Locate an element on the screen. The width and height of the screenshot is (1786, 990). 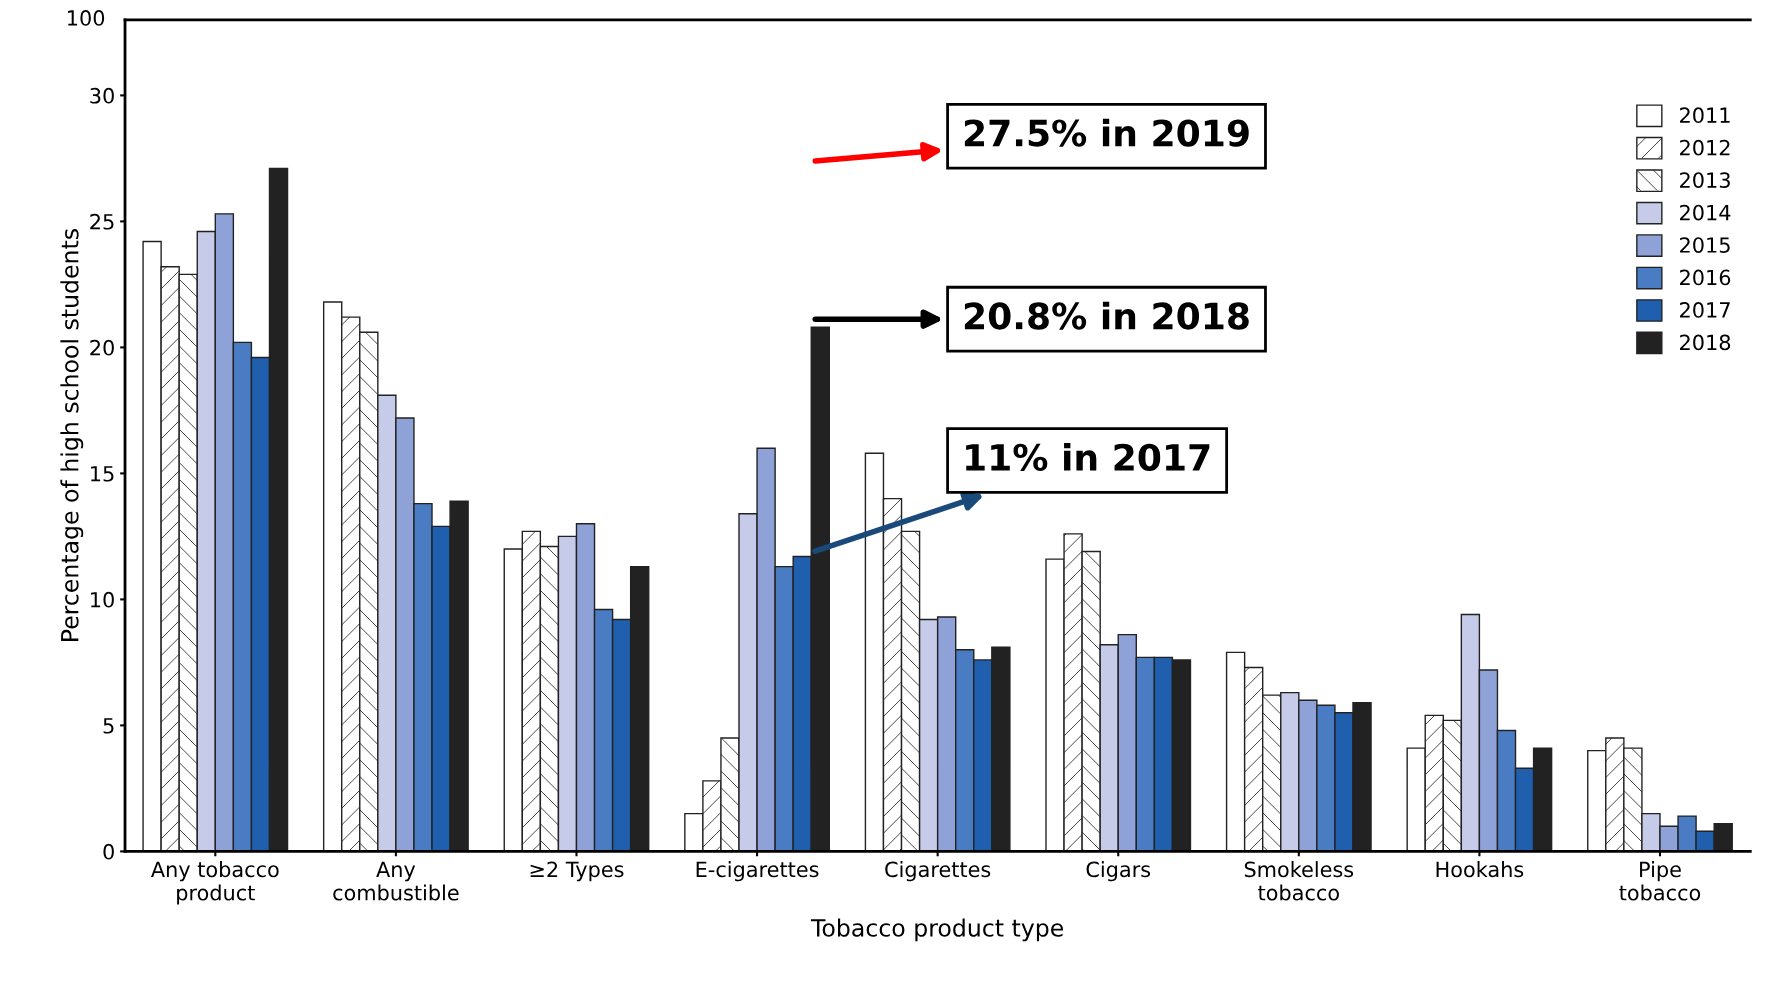
x-tick-label: Cigarettes is located at coordinates (938, 871).